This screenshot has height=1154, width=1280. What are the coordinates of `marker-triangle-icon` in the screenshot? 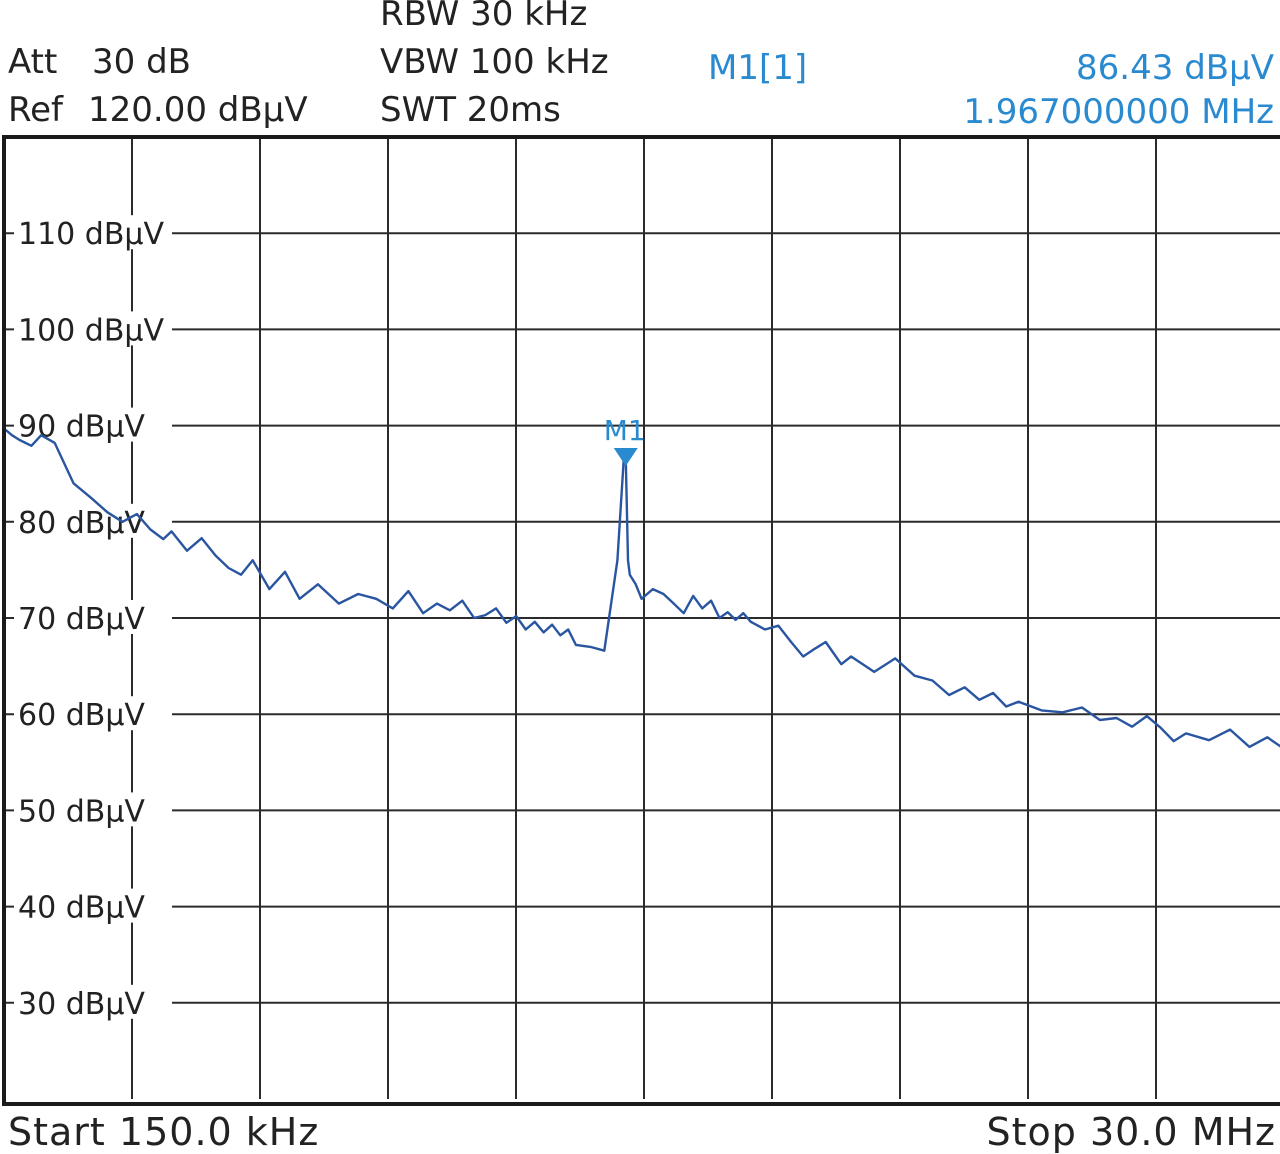 It's located at (625, 456).